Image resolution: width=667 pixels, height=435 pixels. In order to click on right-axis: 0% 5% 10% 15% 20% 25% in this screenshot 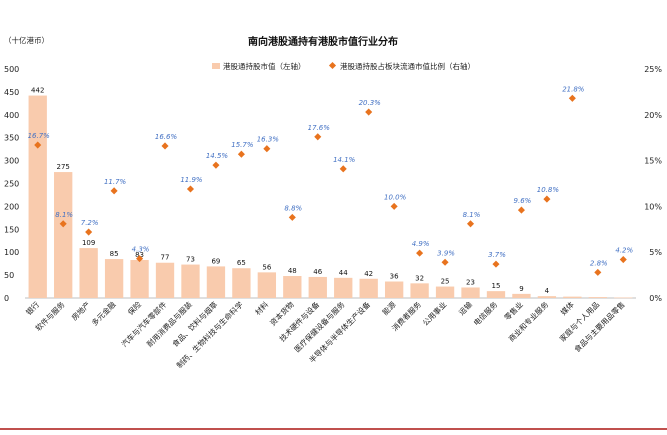, I will do `click(653, 184)`.